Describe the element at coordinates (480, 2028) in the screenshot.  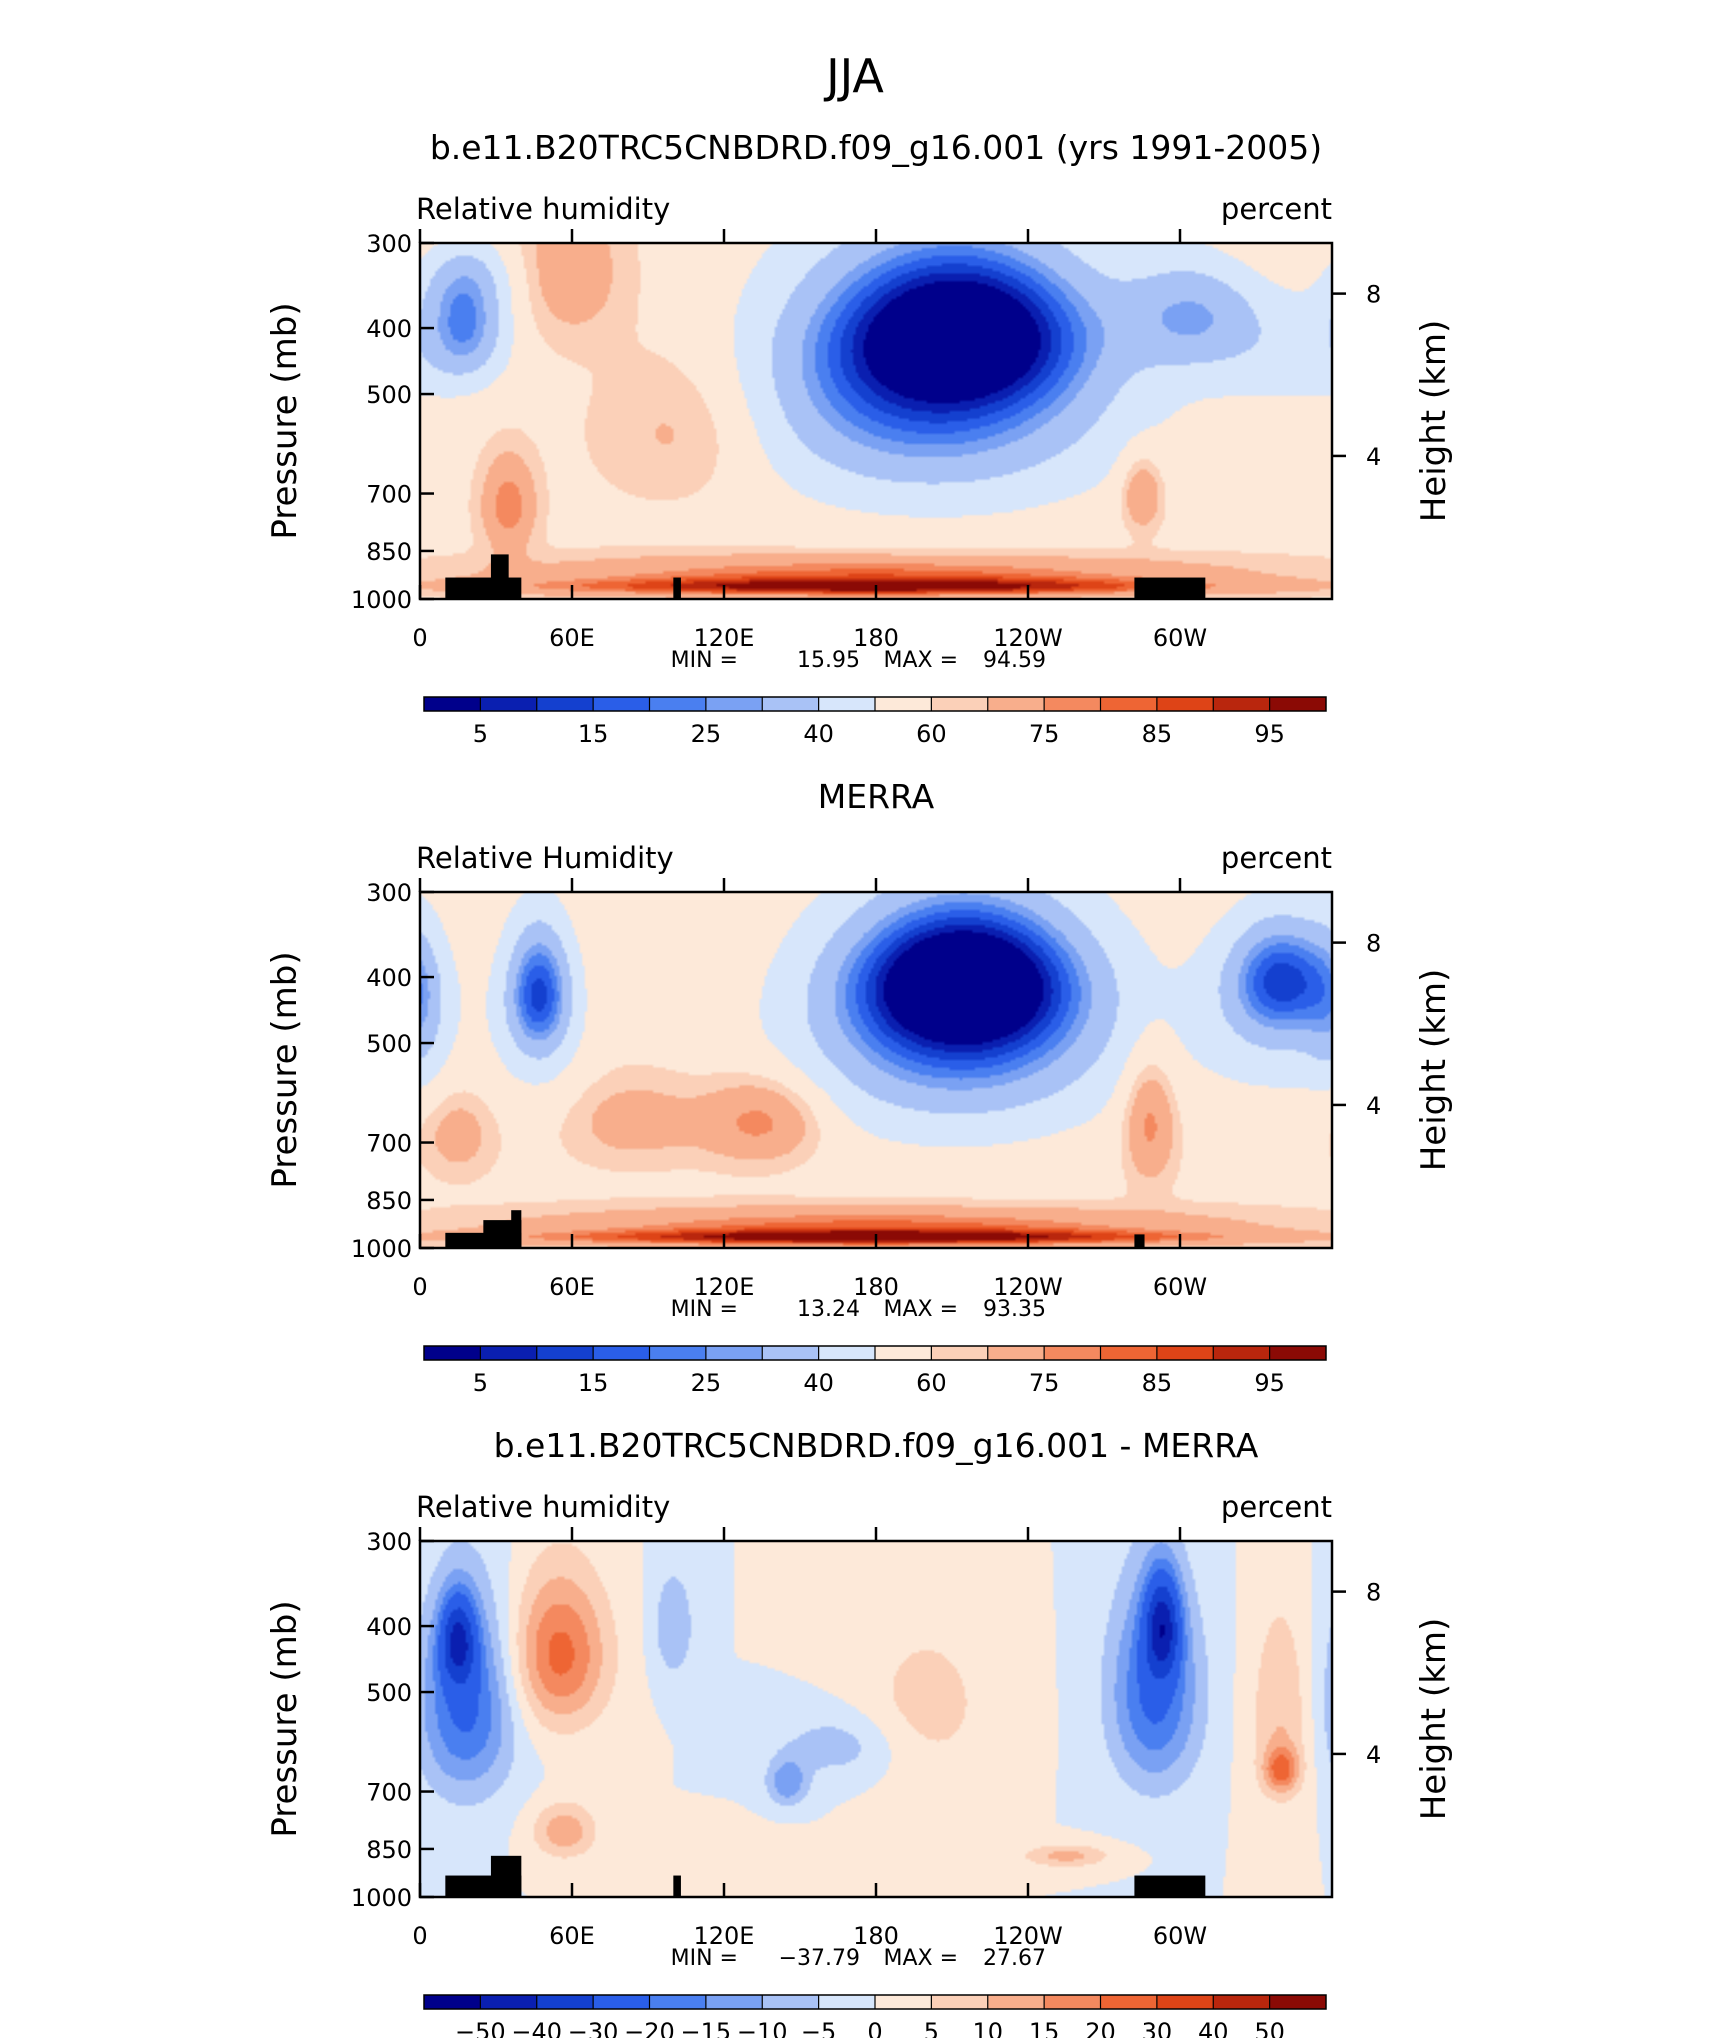
I see `colorbar-label: −50` at that location.